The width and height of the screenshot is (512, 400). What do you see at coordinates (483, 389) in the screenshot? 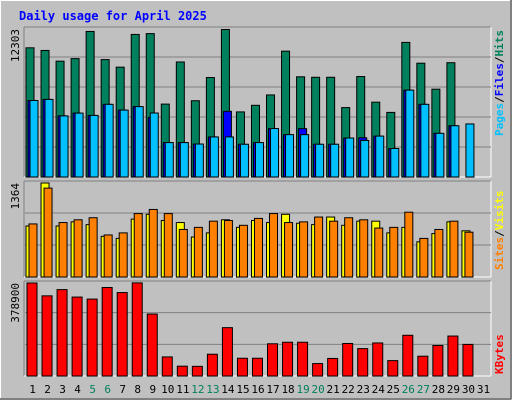
I see `x-label-day-31: 31` at bounding box center [483, 389].